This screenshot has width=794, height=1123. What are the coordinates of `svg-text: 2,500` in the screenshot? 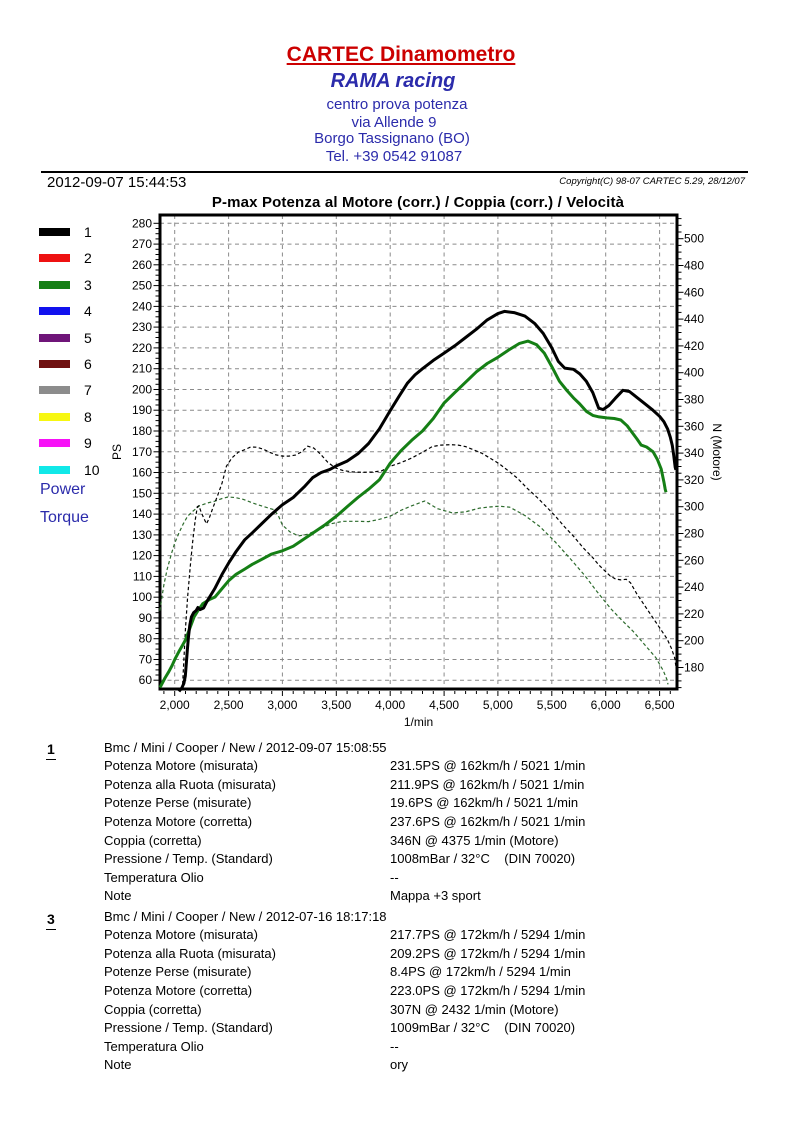 It's located at (229, 705).